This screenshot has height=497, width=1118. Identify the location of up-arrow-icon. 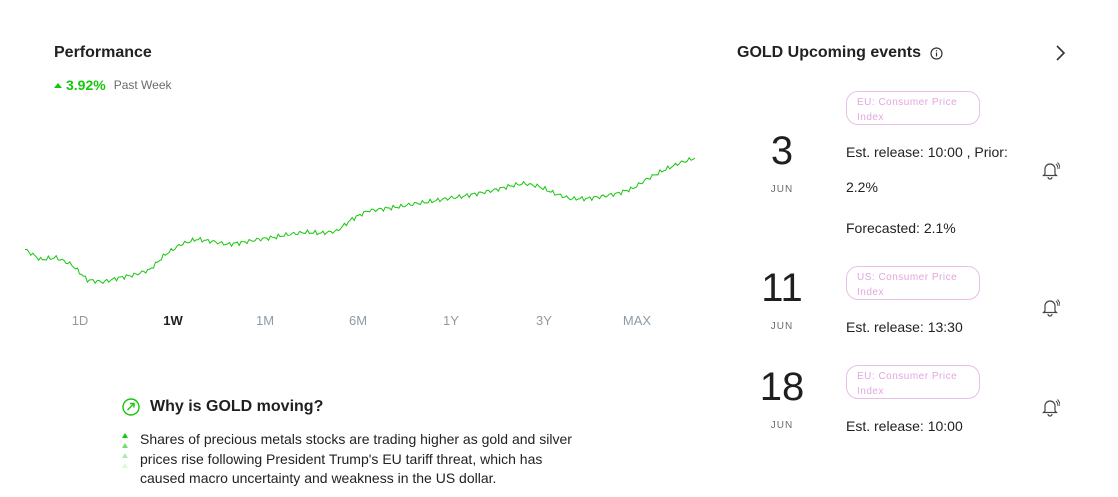
(58, 85).